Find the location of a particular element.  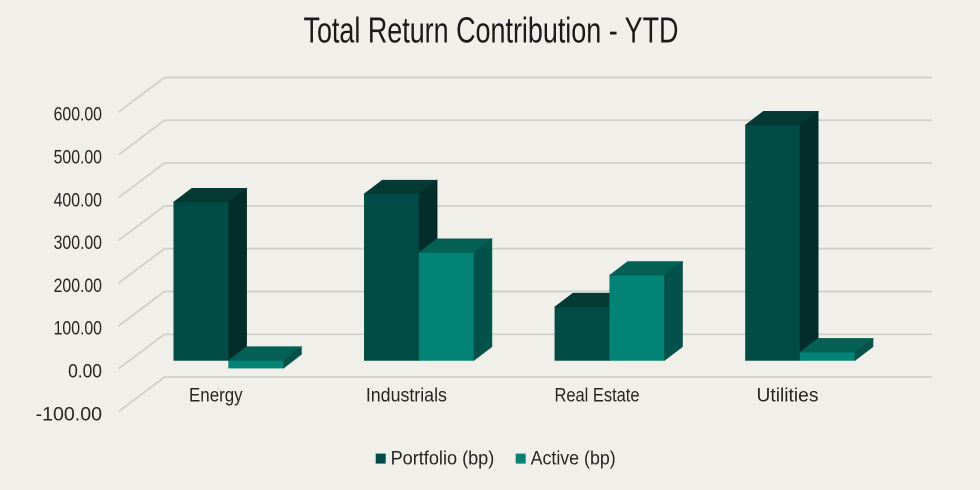

svg-text:Total Return Contribution - YT: Total Return Contribution - YTD is located at coordinates (491, 30).